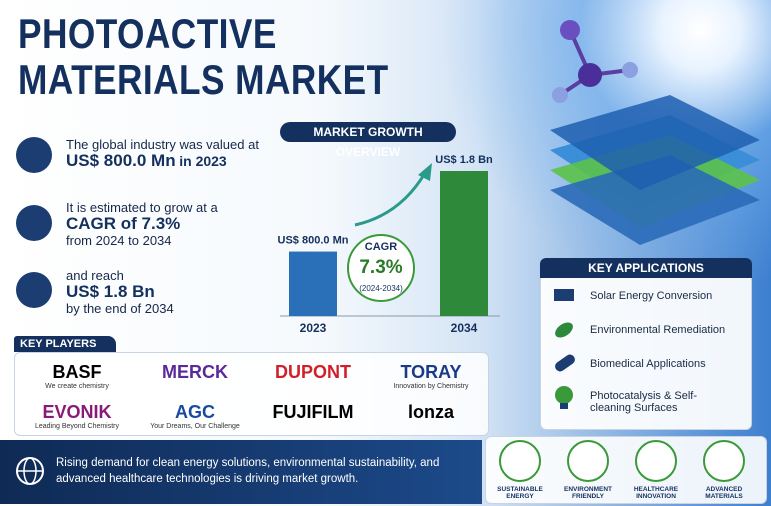  Describe the element at coordinates (123, 223) in the screenshot. I see `stat-highlight: CAGR of 7.3%` at that location.